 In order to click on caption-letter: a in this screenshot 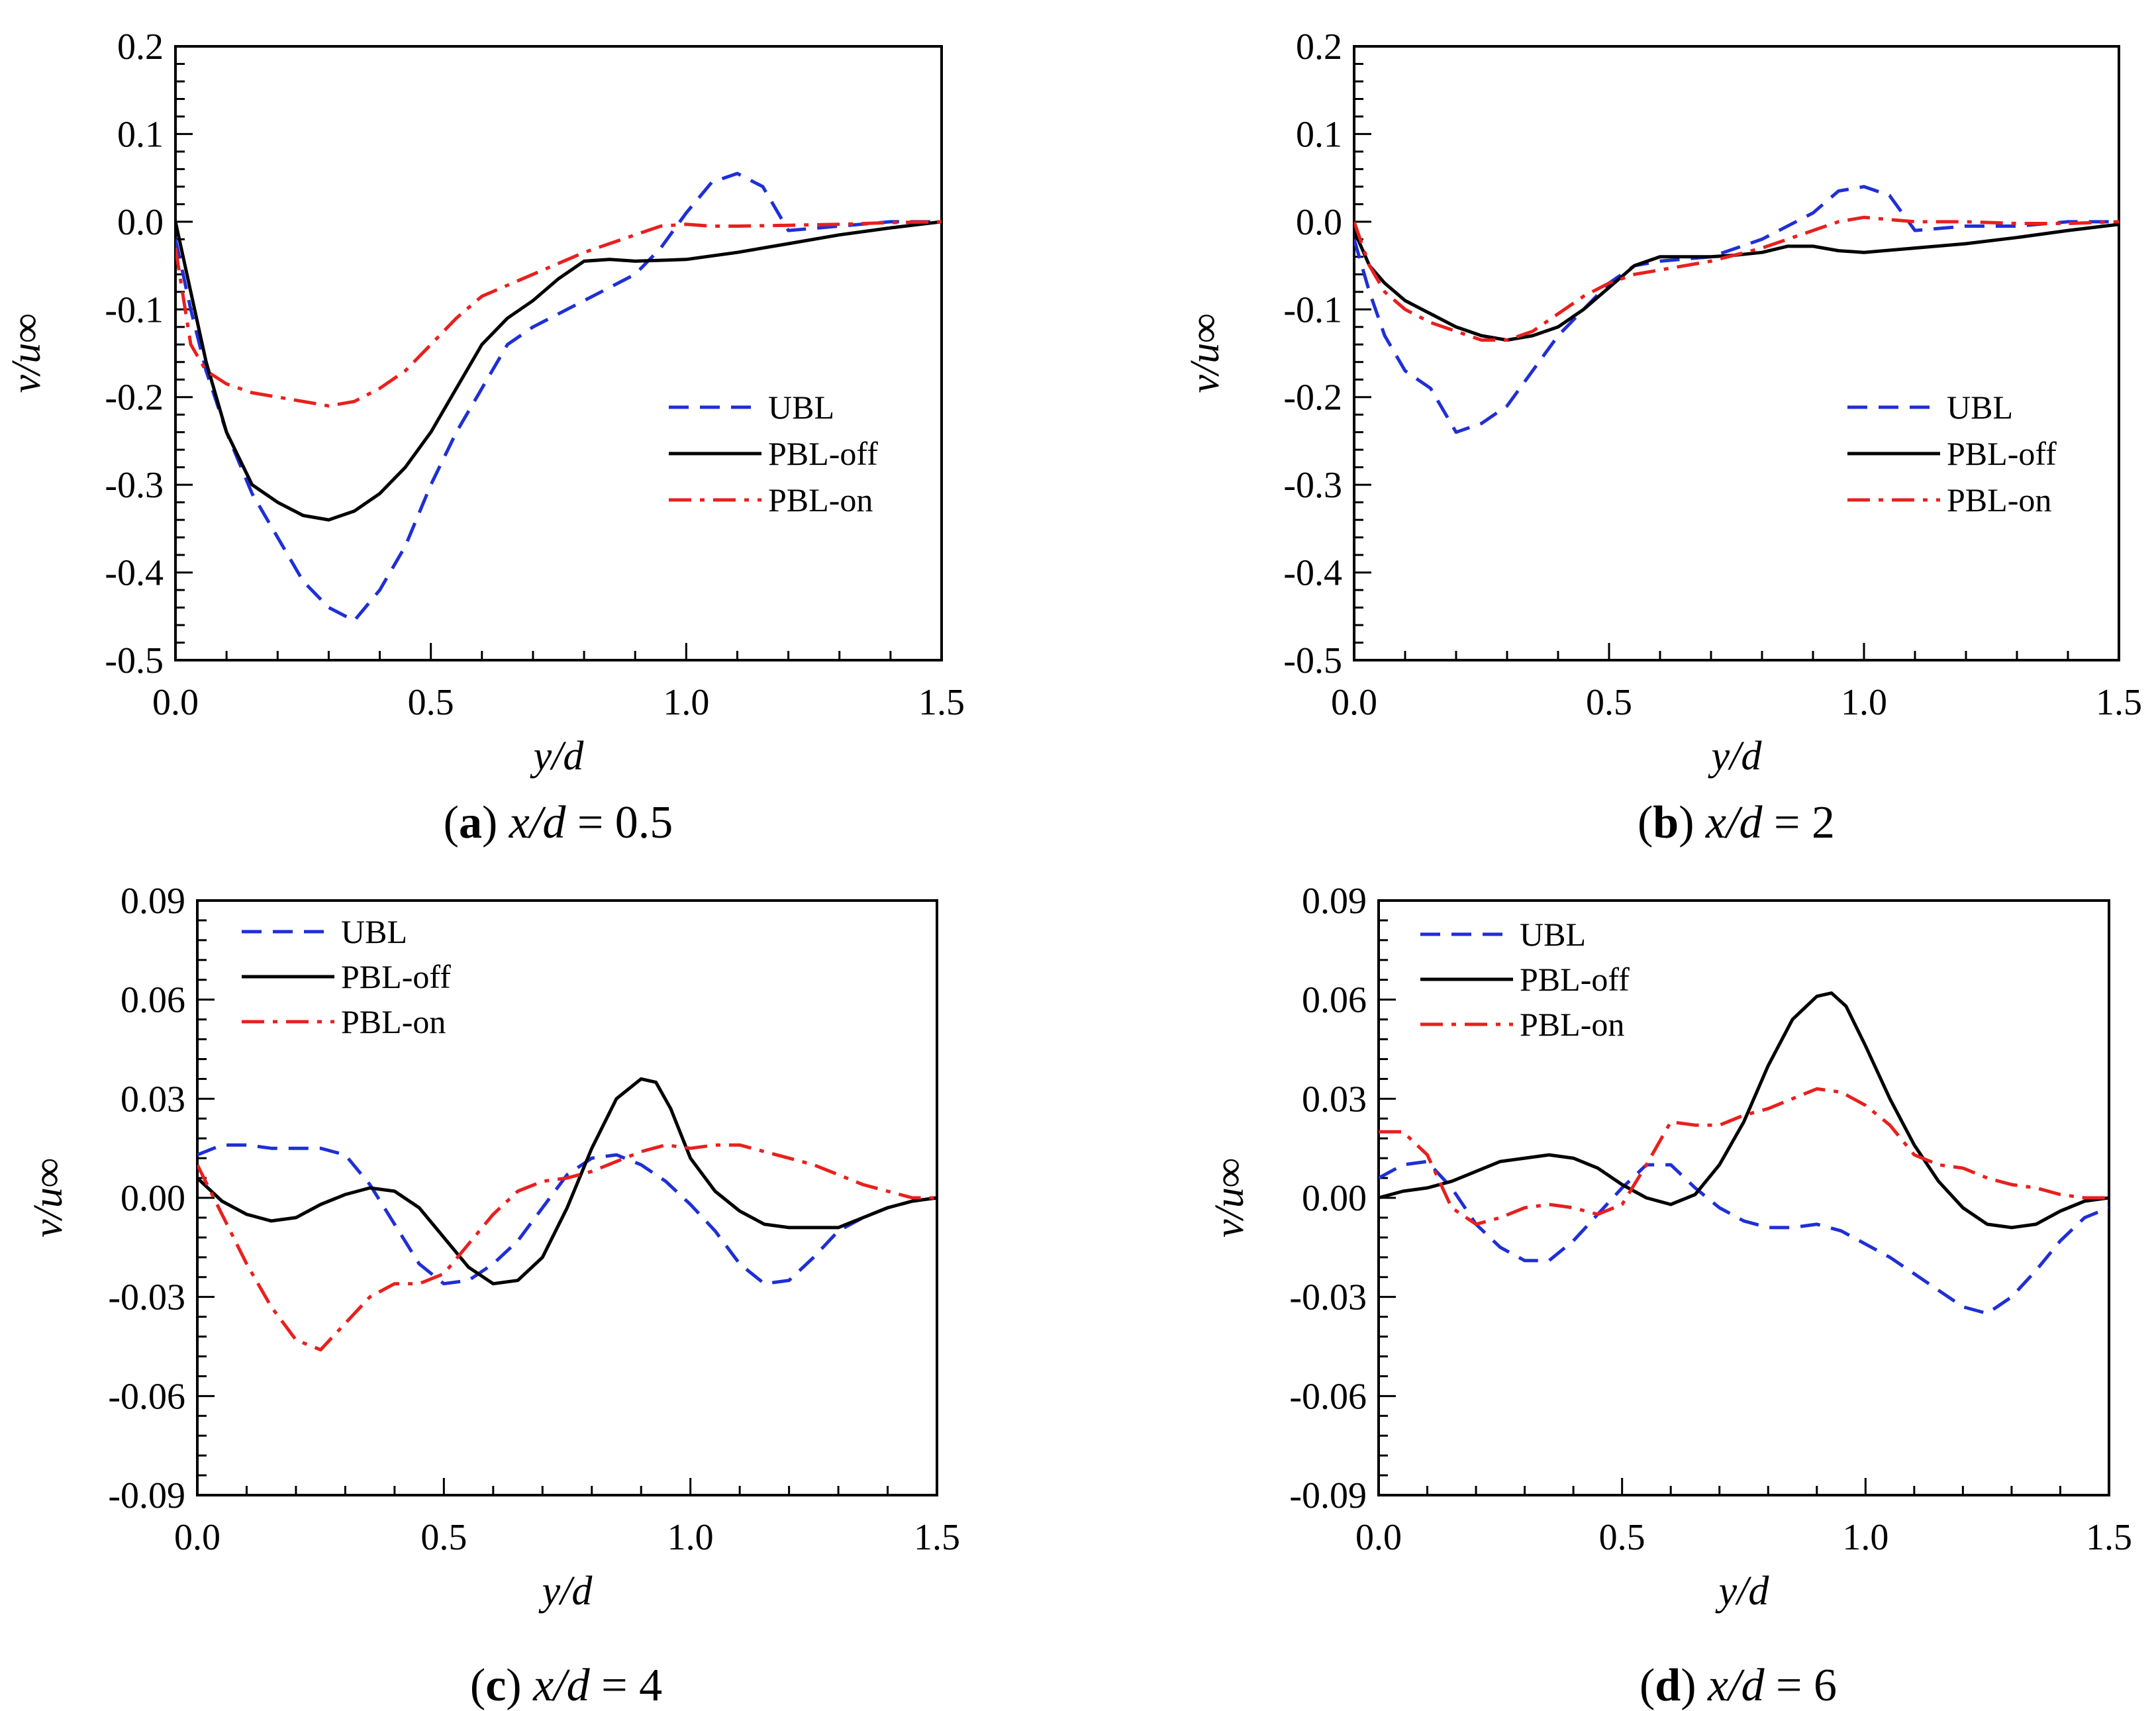, I will do `click(470, 822)`.